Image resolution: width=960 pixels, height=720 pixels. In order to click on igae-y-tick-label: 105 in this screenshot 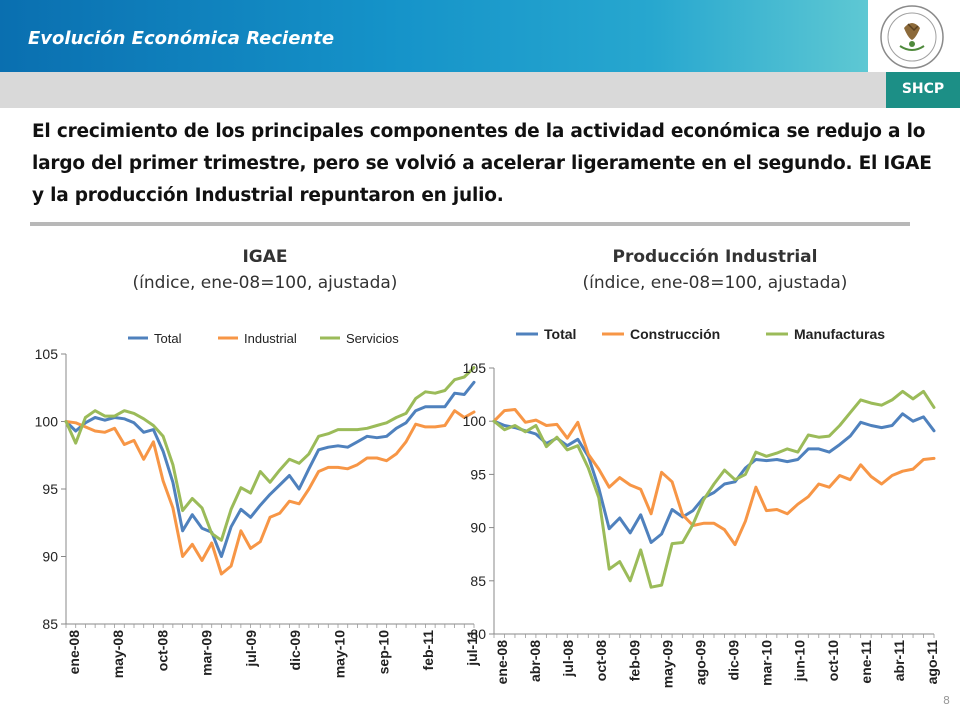, I will do `click(47, 354)`.